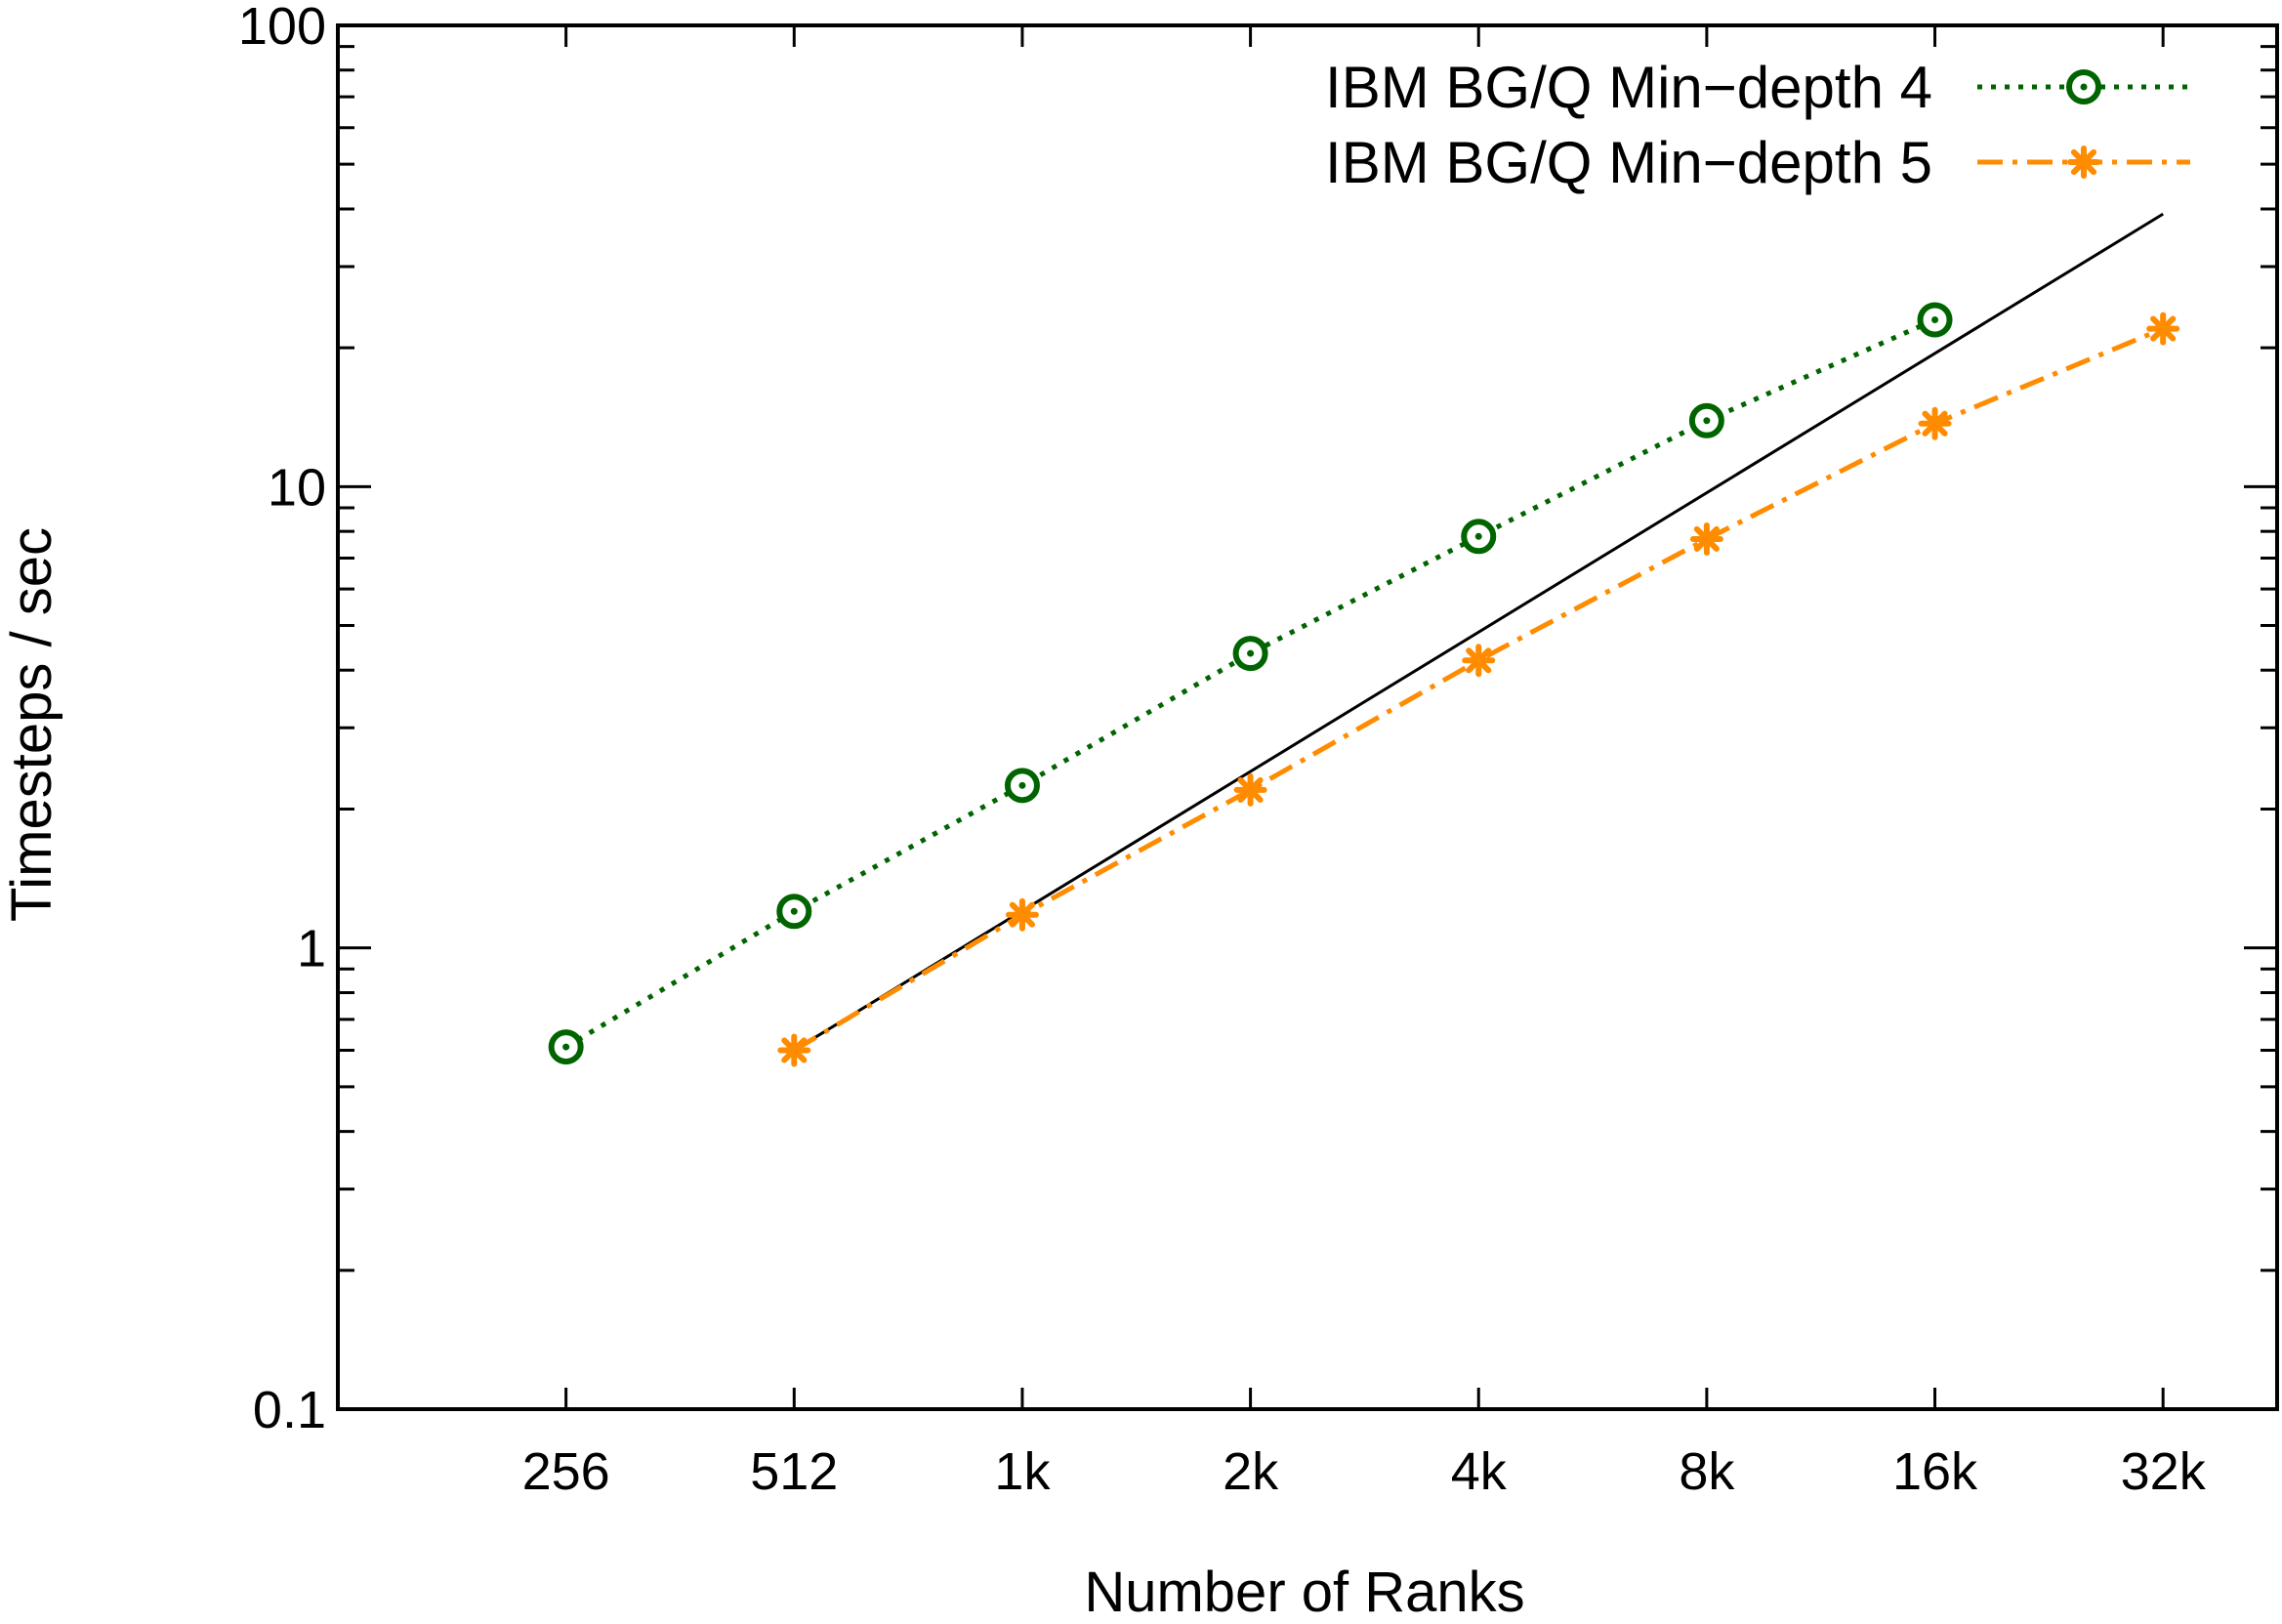 The image size is (2282, 1624). I want to click on y-tick-label: 10, so click(297, 487).